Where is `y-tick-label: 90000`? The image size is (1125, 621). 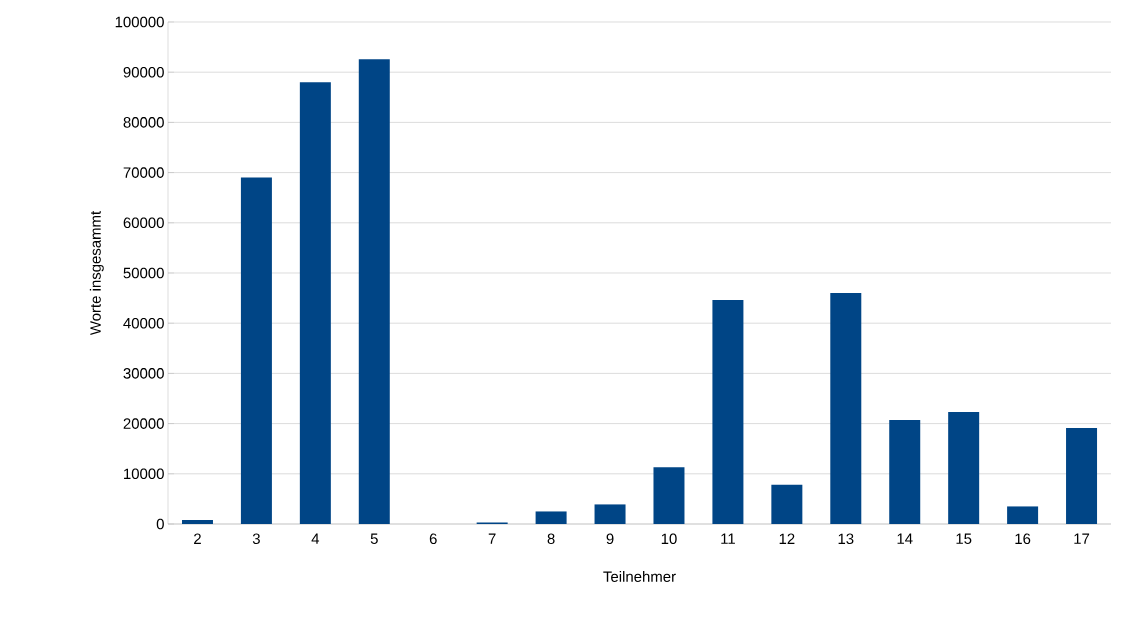
y-tick-label: 90000 is located at coordinates (143, 72).